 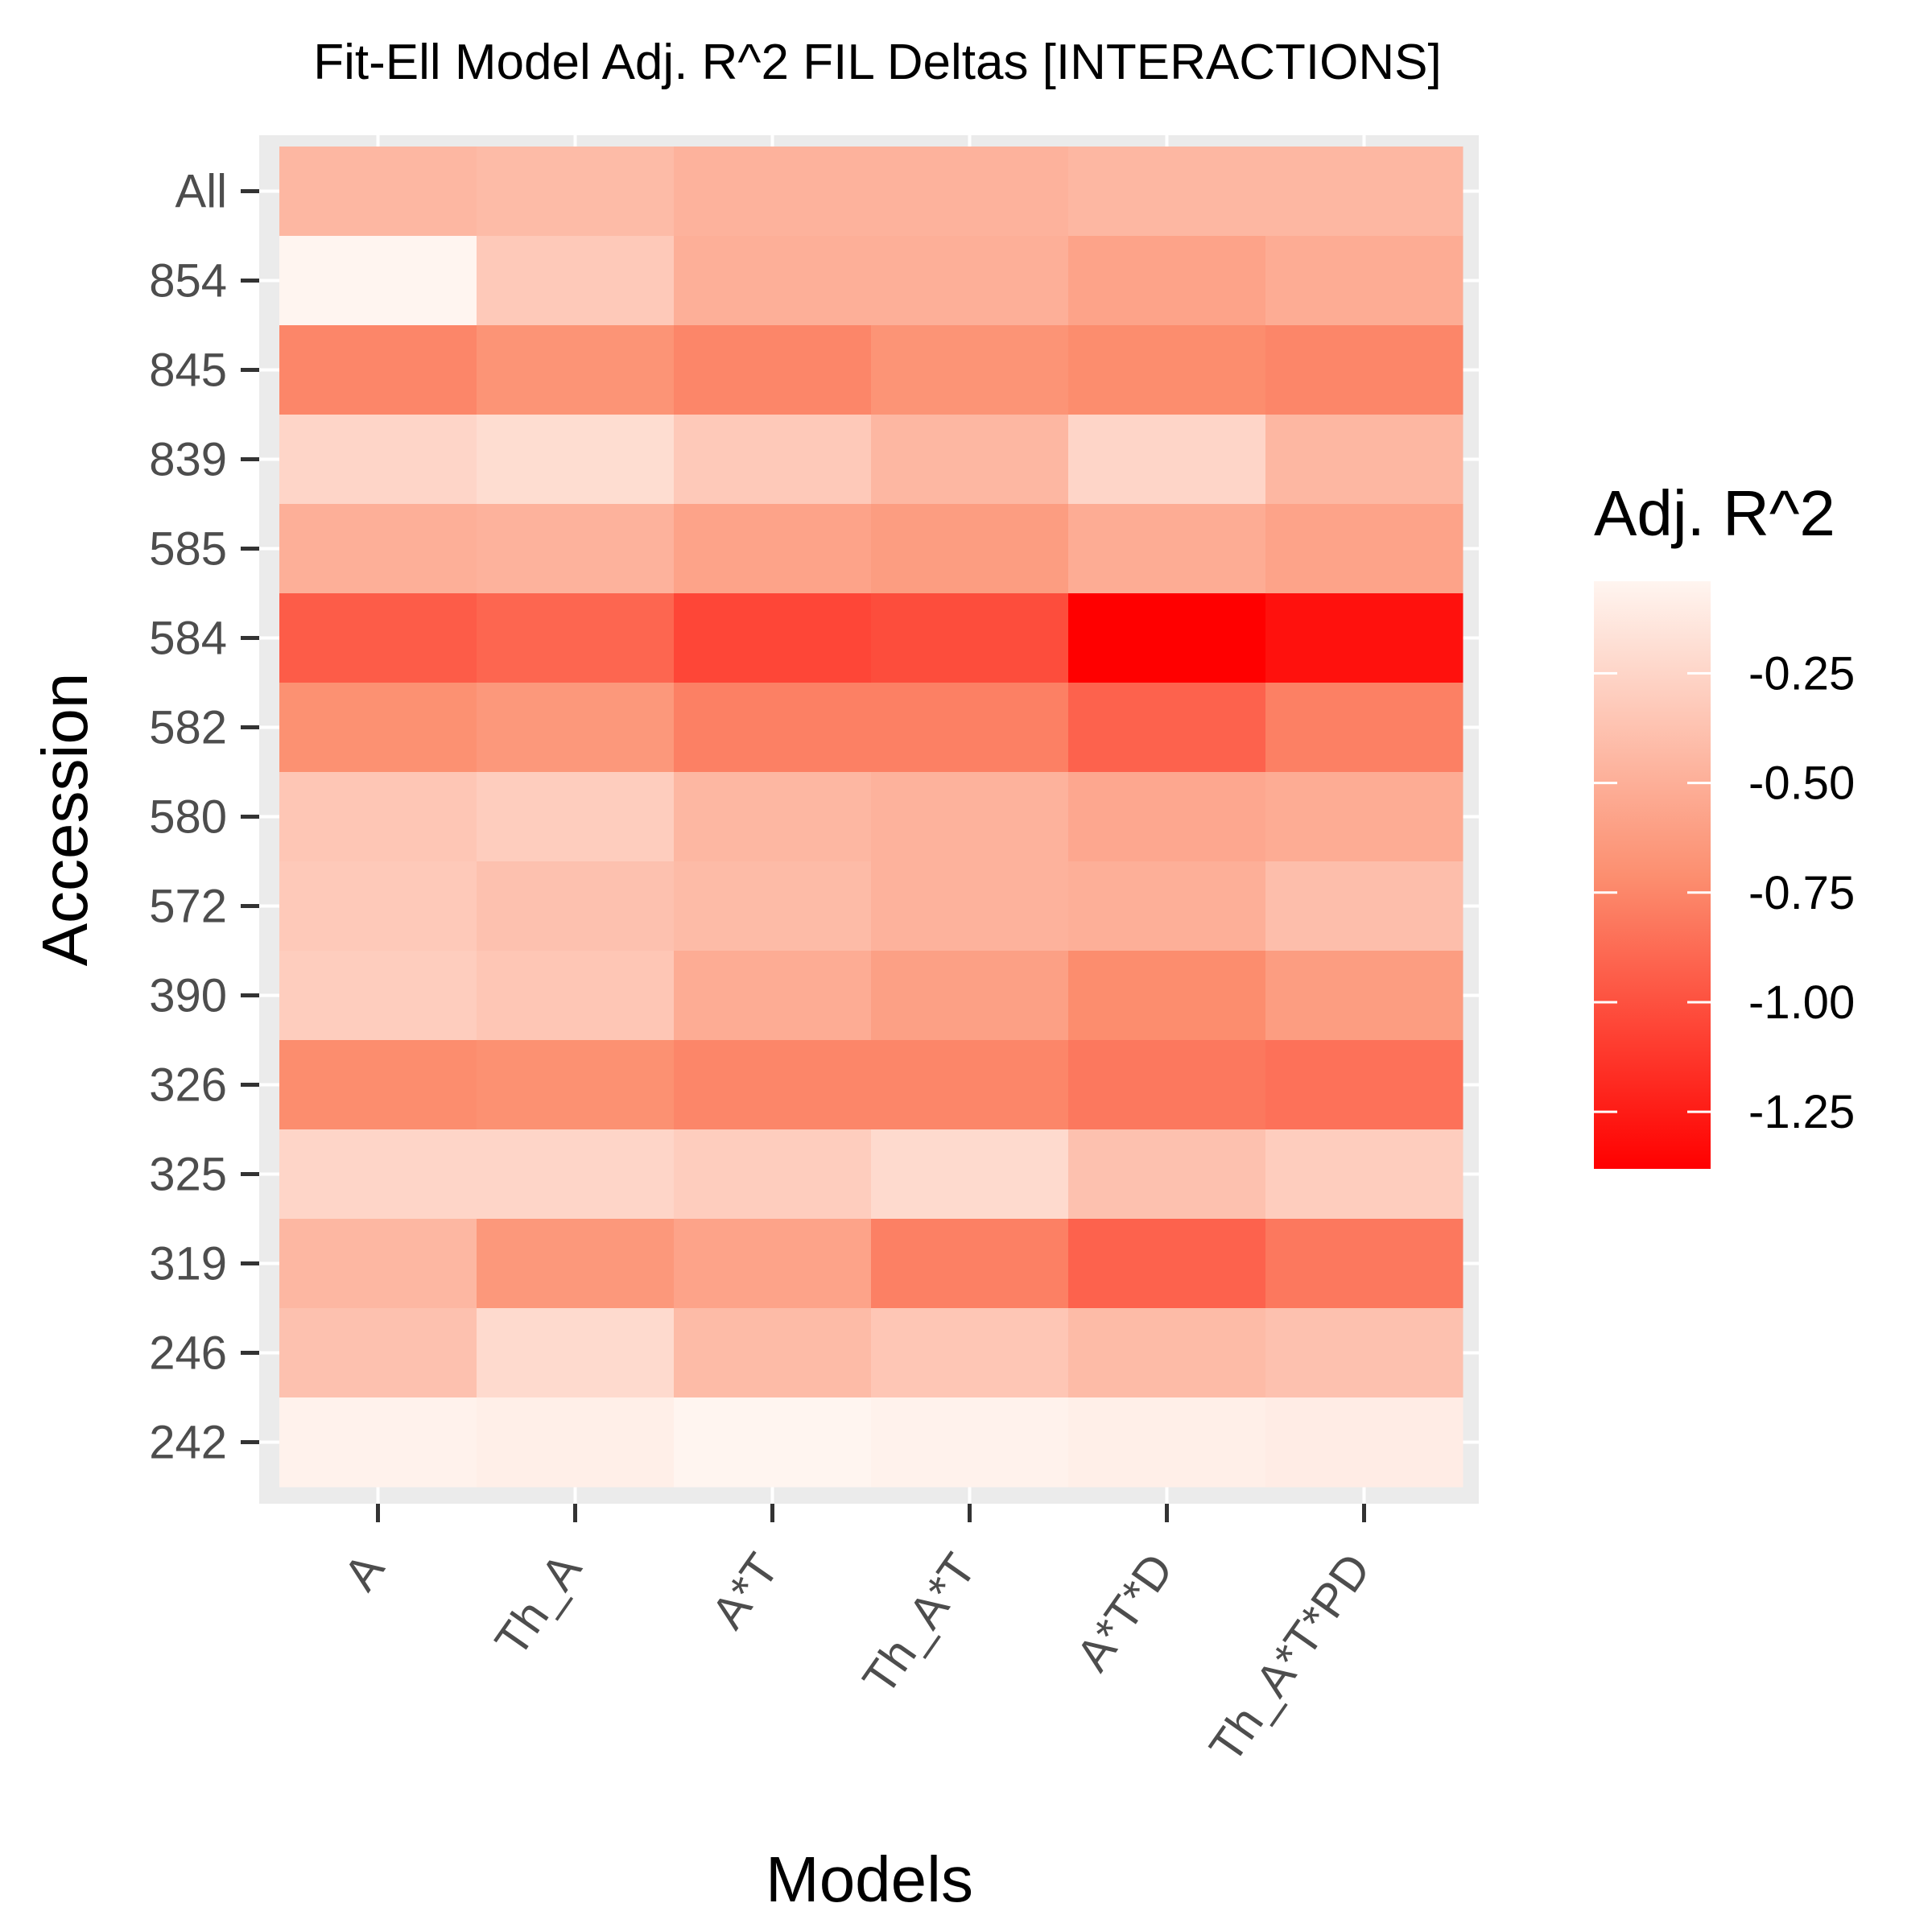 I want to click on x-tick-label: Th_A, so click(x=538, y=1605).